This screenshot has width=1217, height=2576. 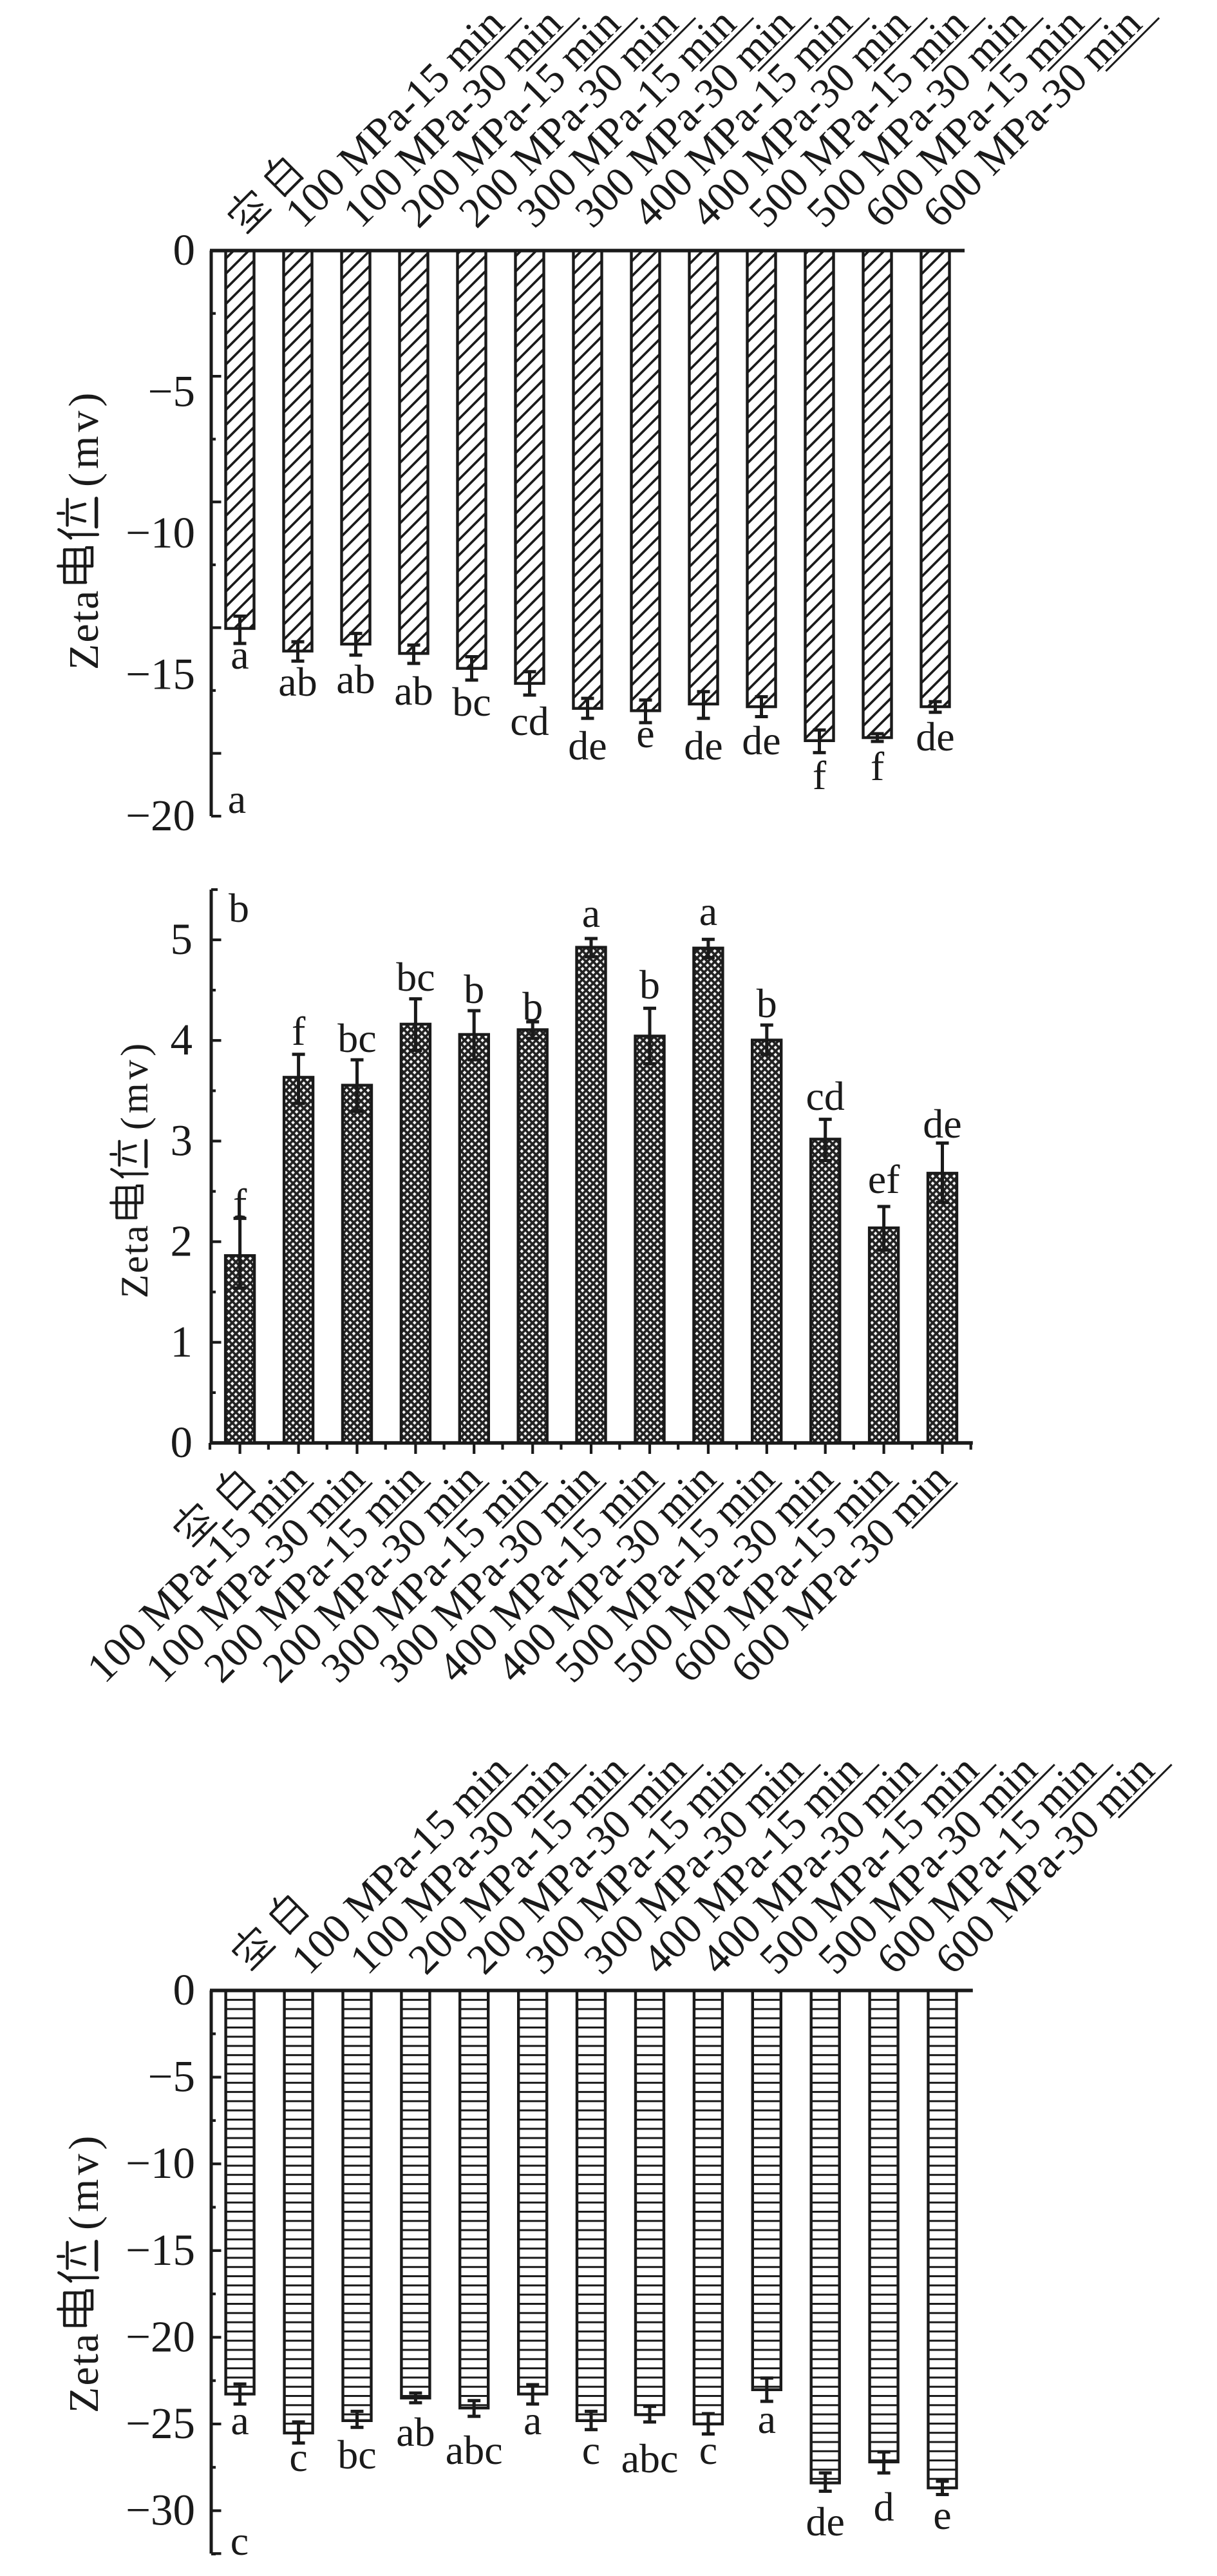 What do you see at coordinates (884, 2507) in the screenshot?
I see `svg-text: d` at bounding box center [884, 2507].